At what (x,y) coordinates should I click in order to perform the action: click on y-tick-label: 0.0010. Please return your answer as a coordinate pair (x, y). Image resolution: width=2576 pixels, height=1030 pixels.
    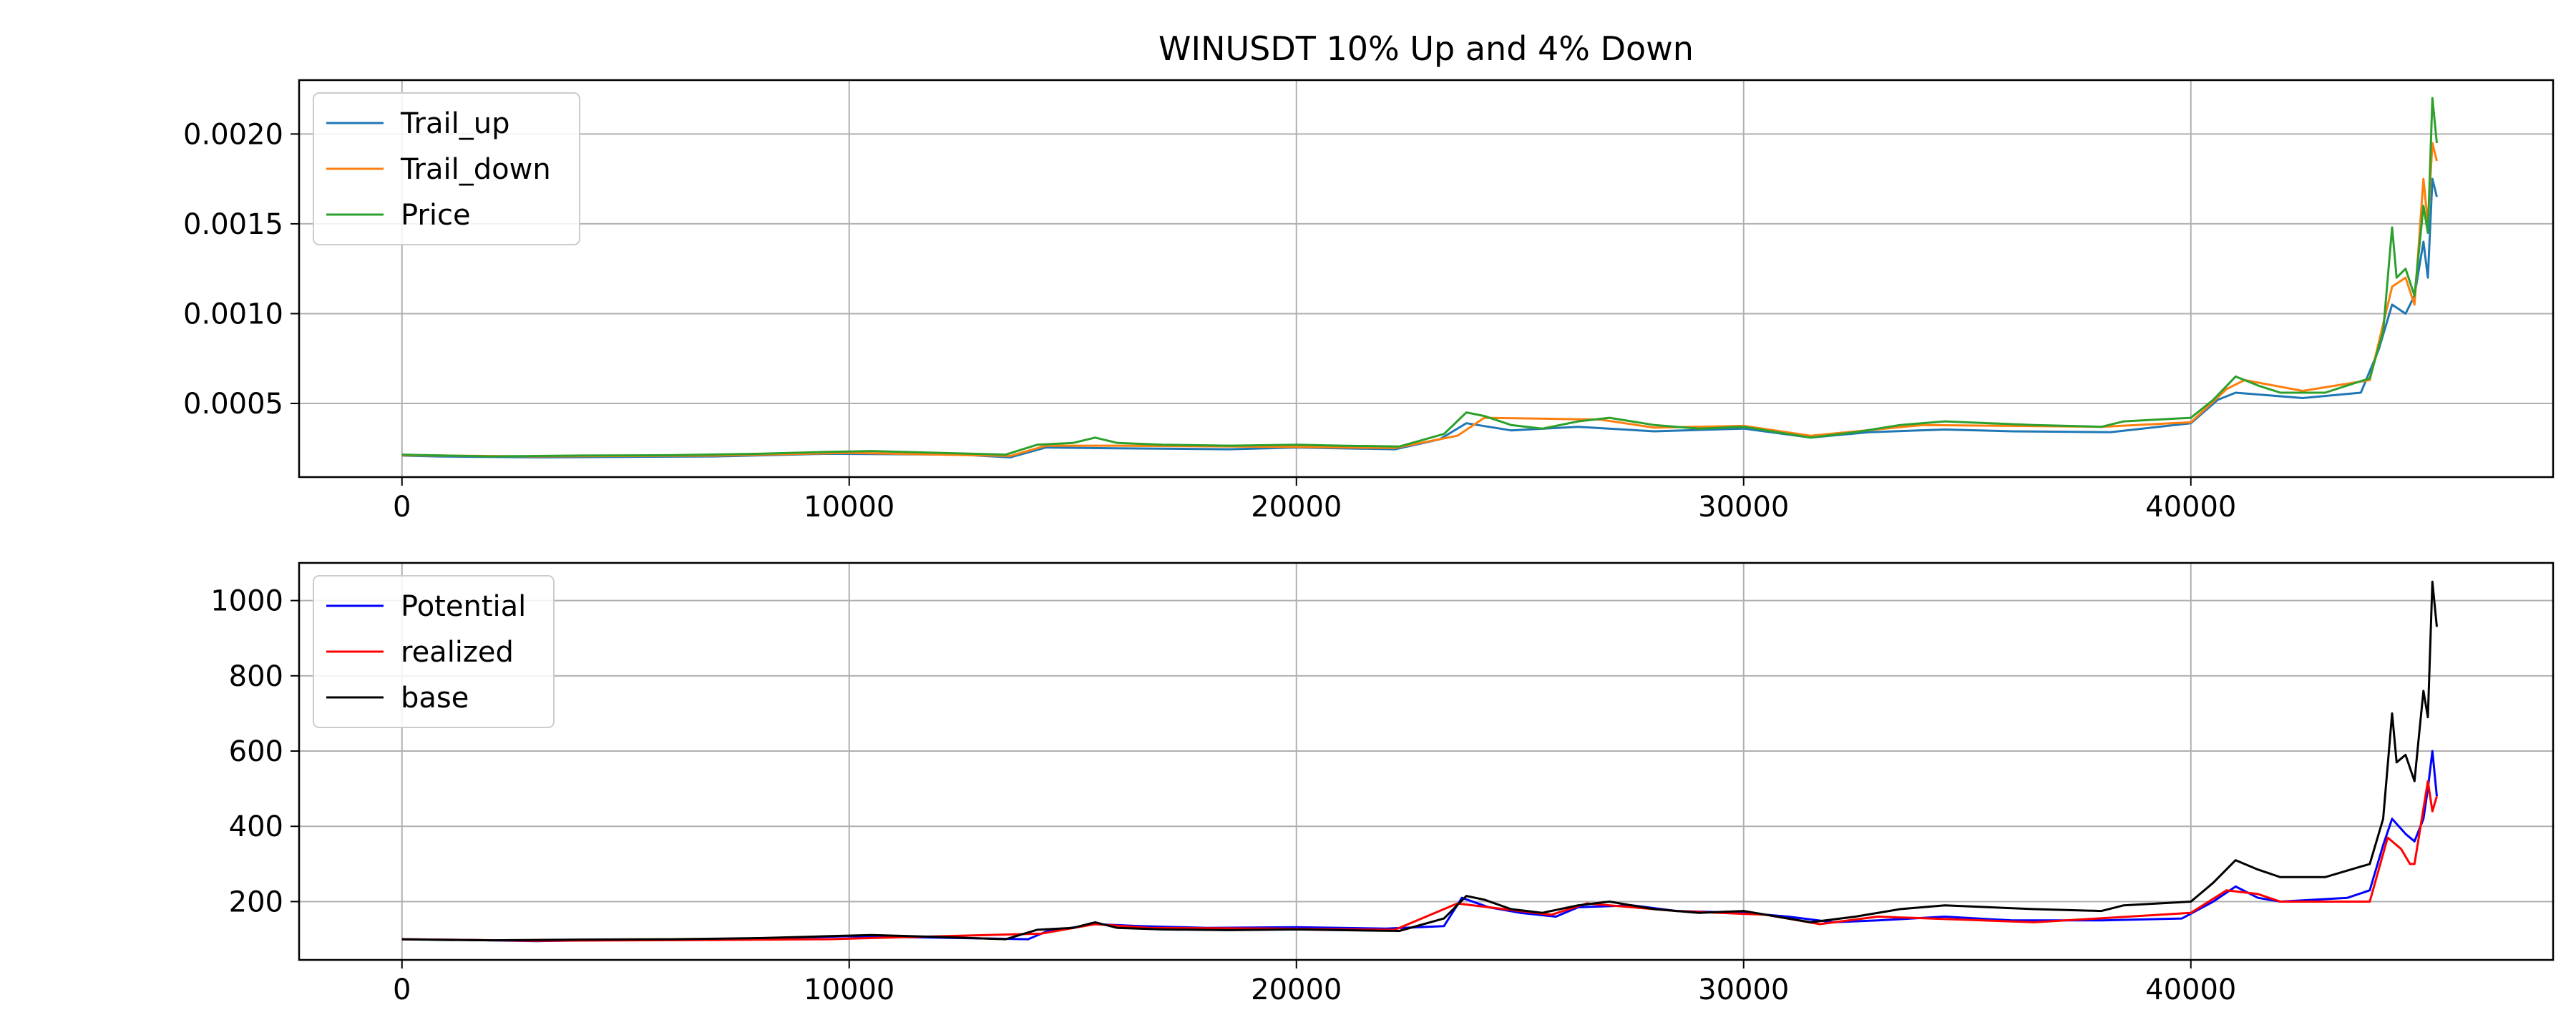
    Looking at the image, I should click on (233, 314).